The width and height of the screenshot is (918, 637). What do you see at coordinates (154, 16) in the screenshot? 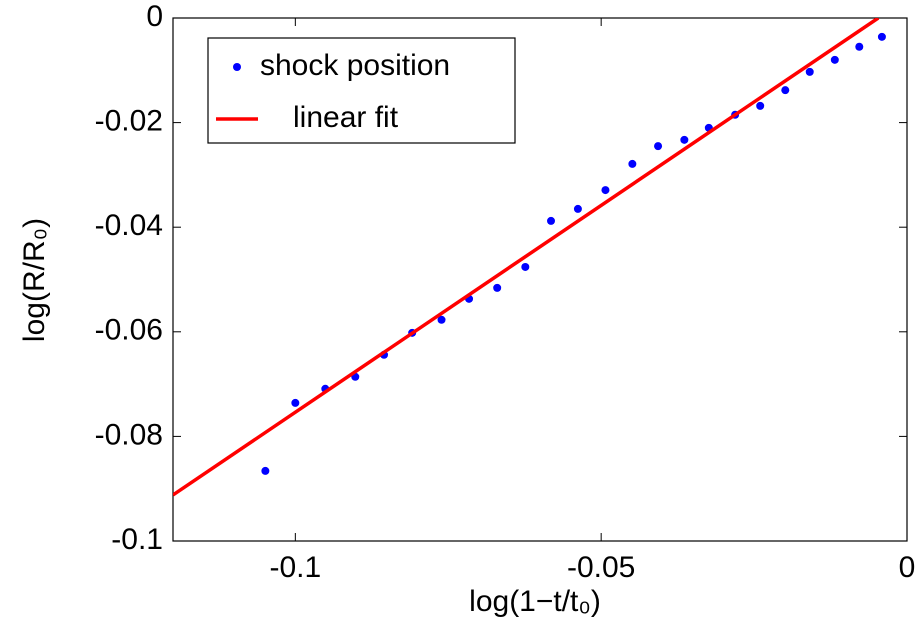
I see `y-tick-label: 0` at bounding box center [154, 16].